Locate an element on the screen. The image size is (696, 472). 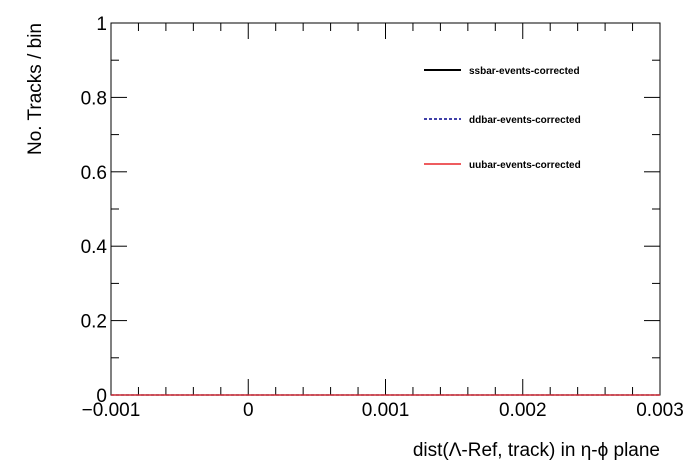
y-tick-label: 0.6 is located at coordinates (94, 173).